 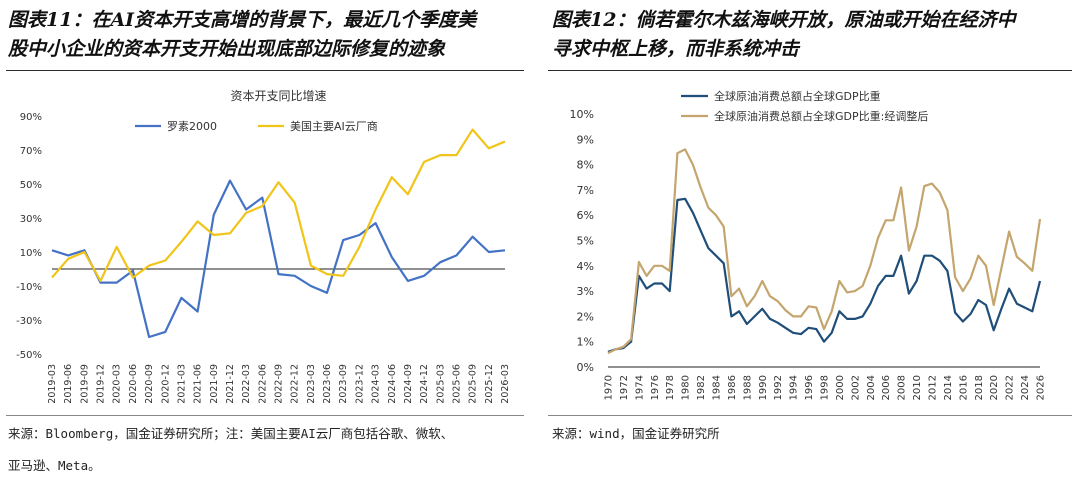 What do you see at coordinates (1010, 387) in the screenshot?
I see `x-tick-label: 2022` at bounding box center [1010, 387].